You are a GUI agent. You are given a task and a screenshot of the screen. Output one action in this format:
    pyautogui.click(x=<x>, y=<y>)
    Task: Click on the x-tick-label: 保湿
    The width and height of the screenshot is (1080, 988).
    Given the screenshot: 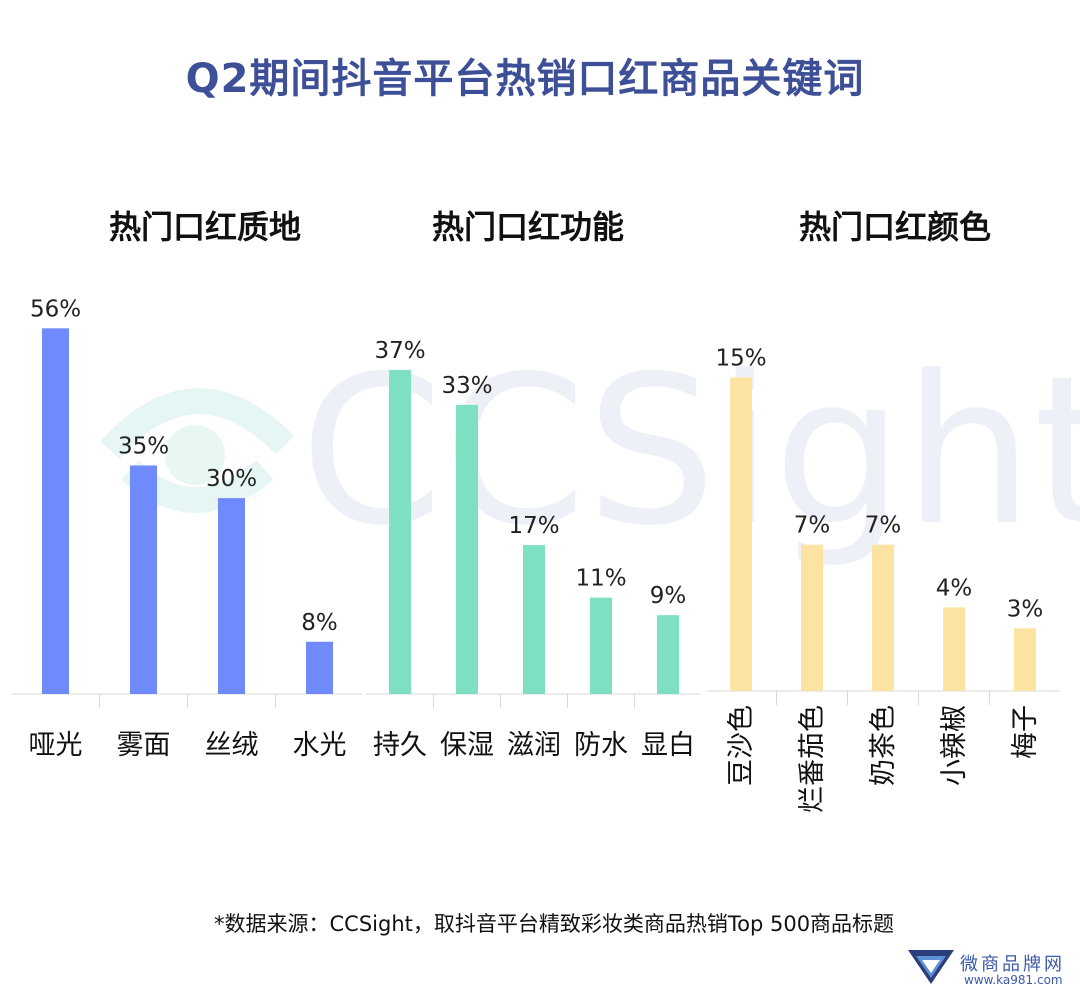 What is the action you would take?
    pyautogui.click(x=467, y=745)
    